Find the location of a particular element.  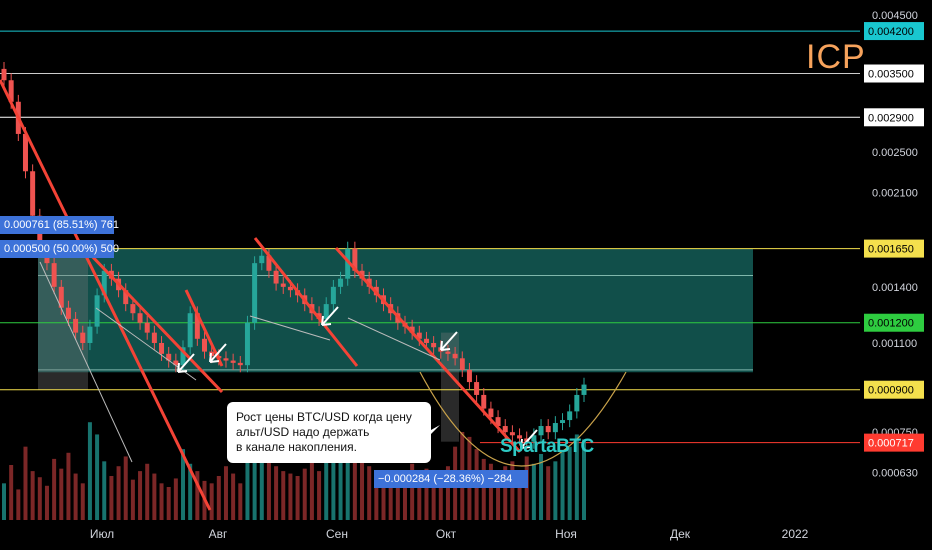

rounding-bottom-arc is located at coordinates (523, 419).